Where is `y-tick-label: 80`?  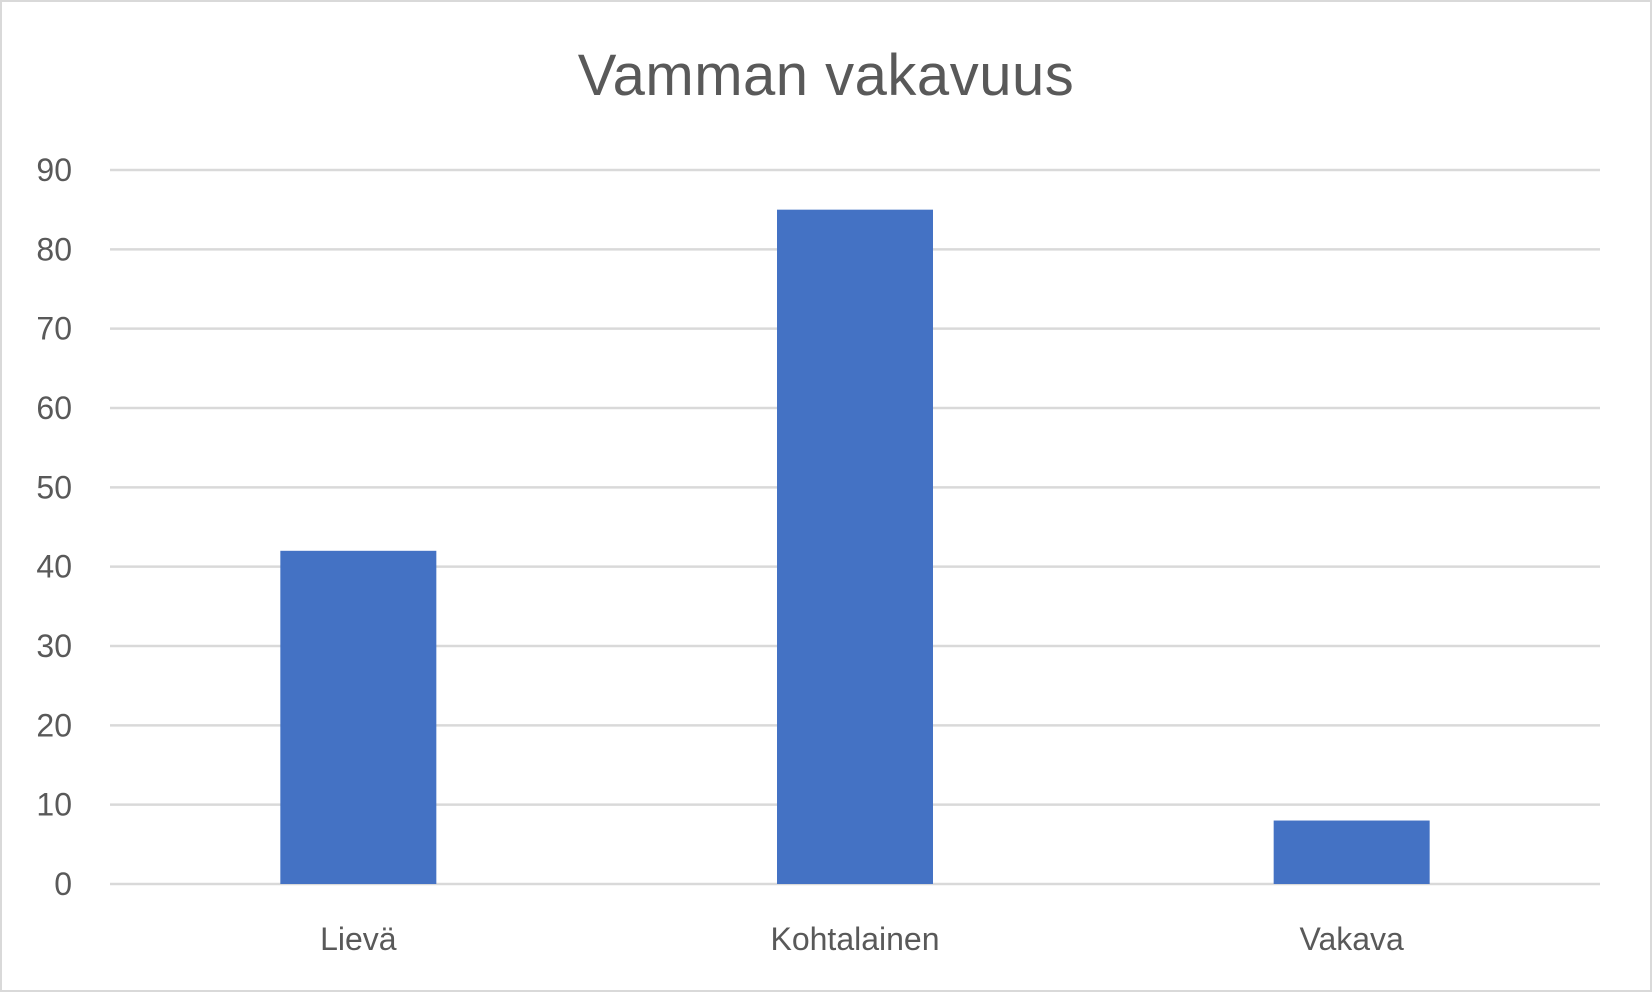 y-tick-label: 80 is located at coordinates (54, 249).